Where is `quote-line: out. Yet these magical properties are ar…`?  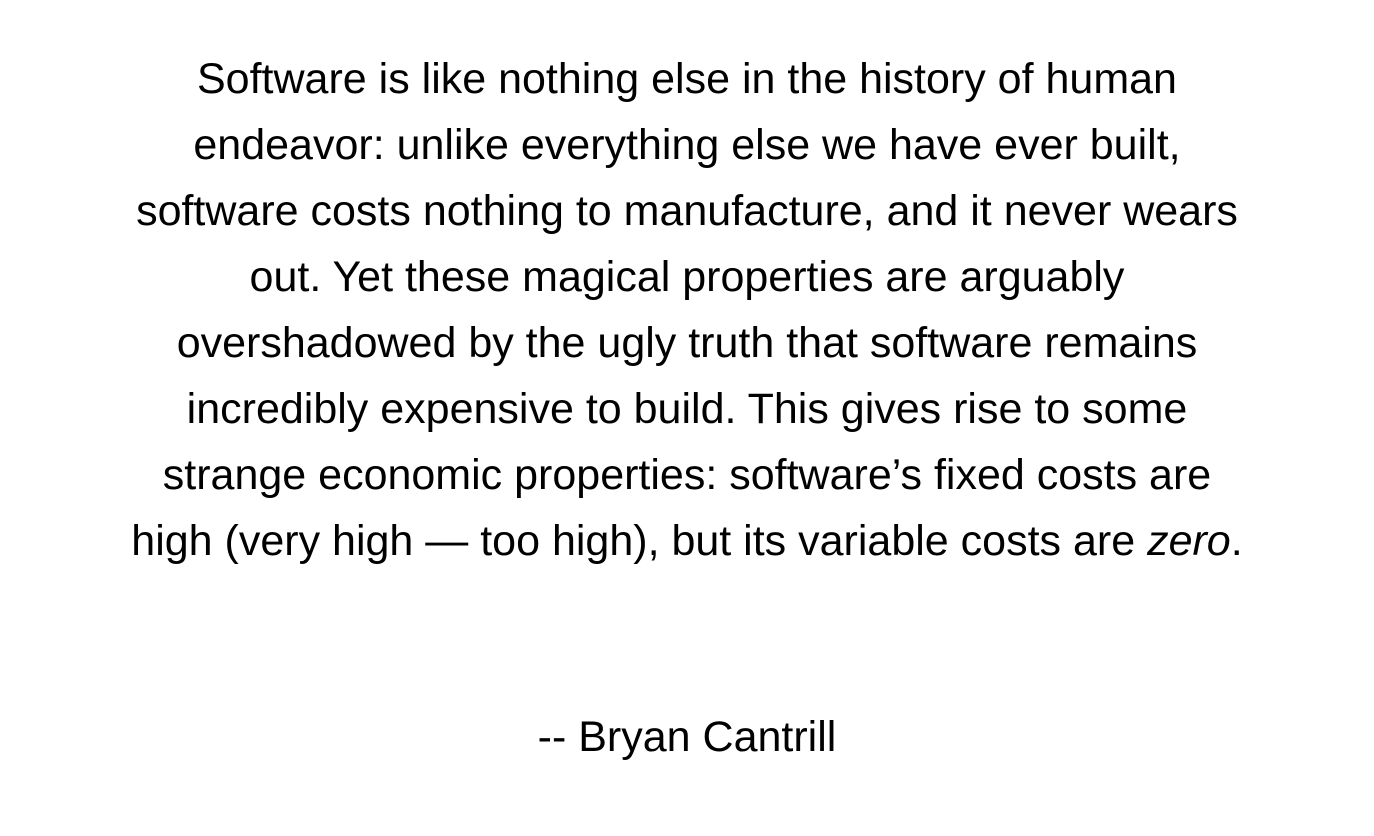
quote-line: out. Yet these magical properties are ar… is located at coordinates (687, 277).